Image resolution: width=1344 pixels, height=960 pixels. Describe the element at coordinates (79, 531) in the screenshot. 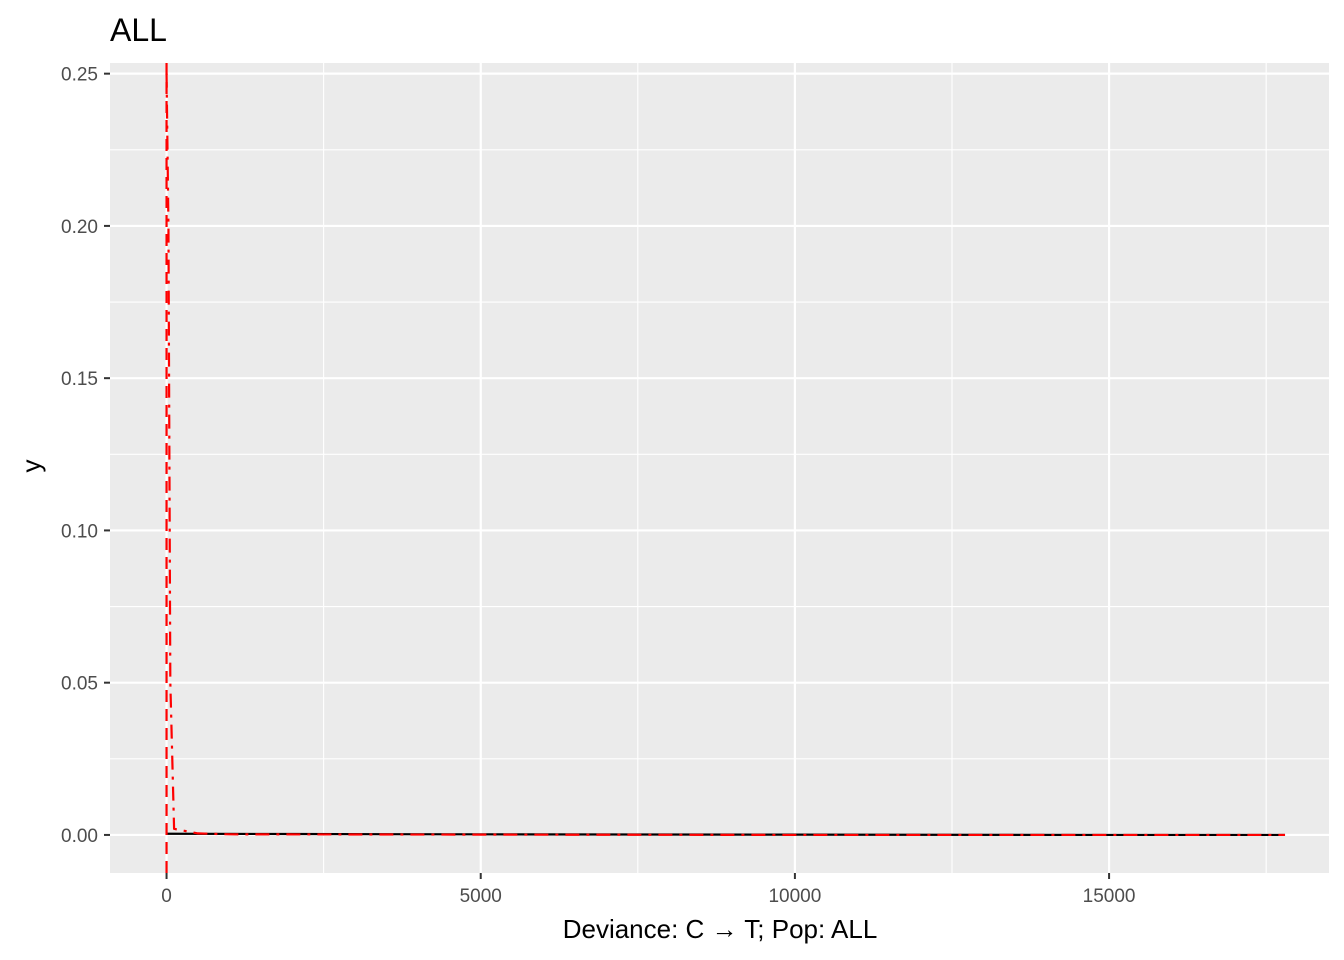

I see `y-tick-label: 0.10` at that location.